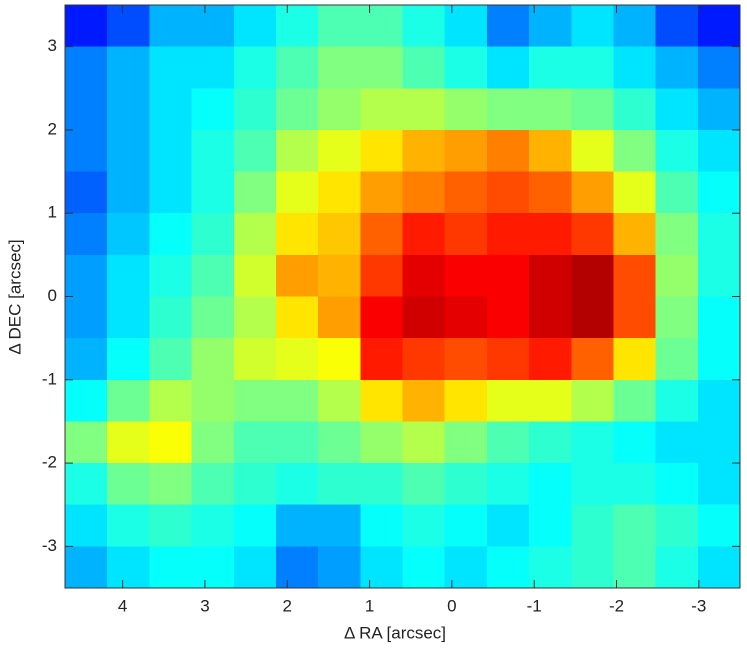 This screenshot has width=747, height=650. What do you see at coordinates (49, 378) in the screenshot?
I see `y-tick-label: -1` at bounding box center [49, 378].